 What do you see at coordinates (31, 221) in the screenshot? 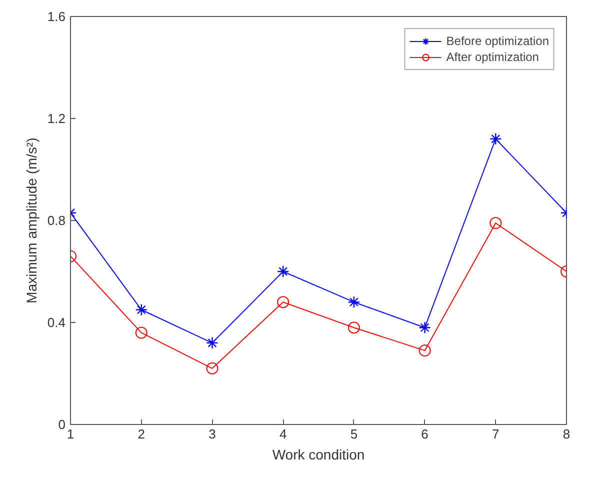
I see `y-axis-title: Maximum amplitude (m/s²)` at bounding box center [31, 221].